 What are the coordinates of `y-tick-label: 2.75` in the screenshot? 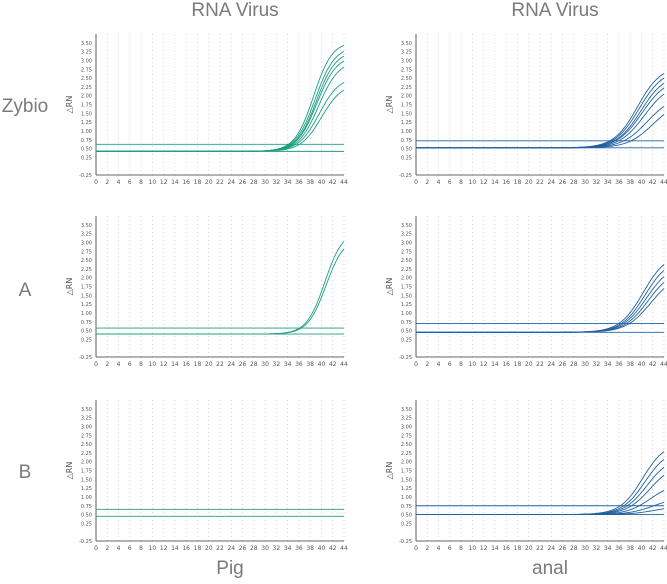 It's located at (406, 436).